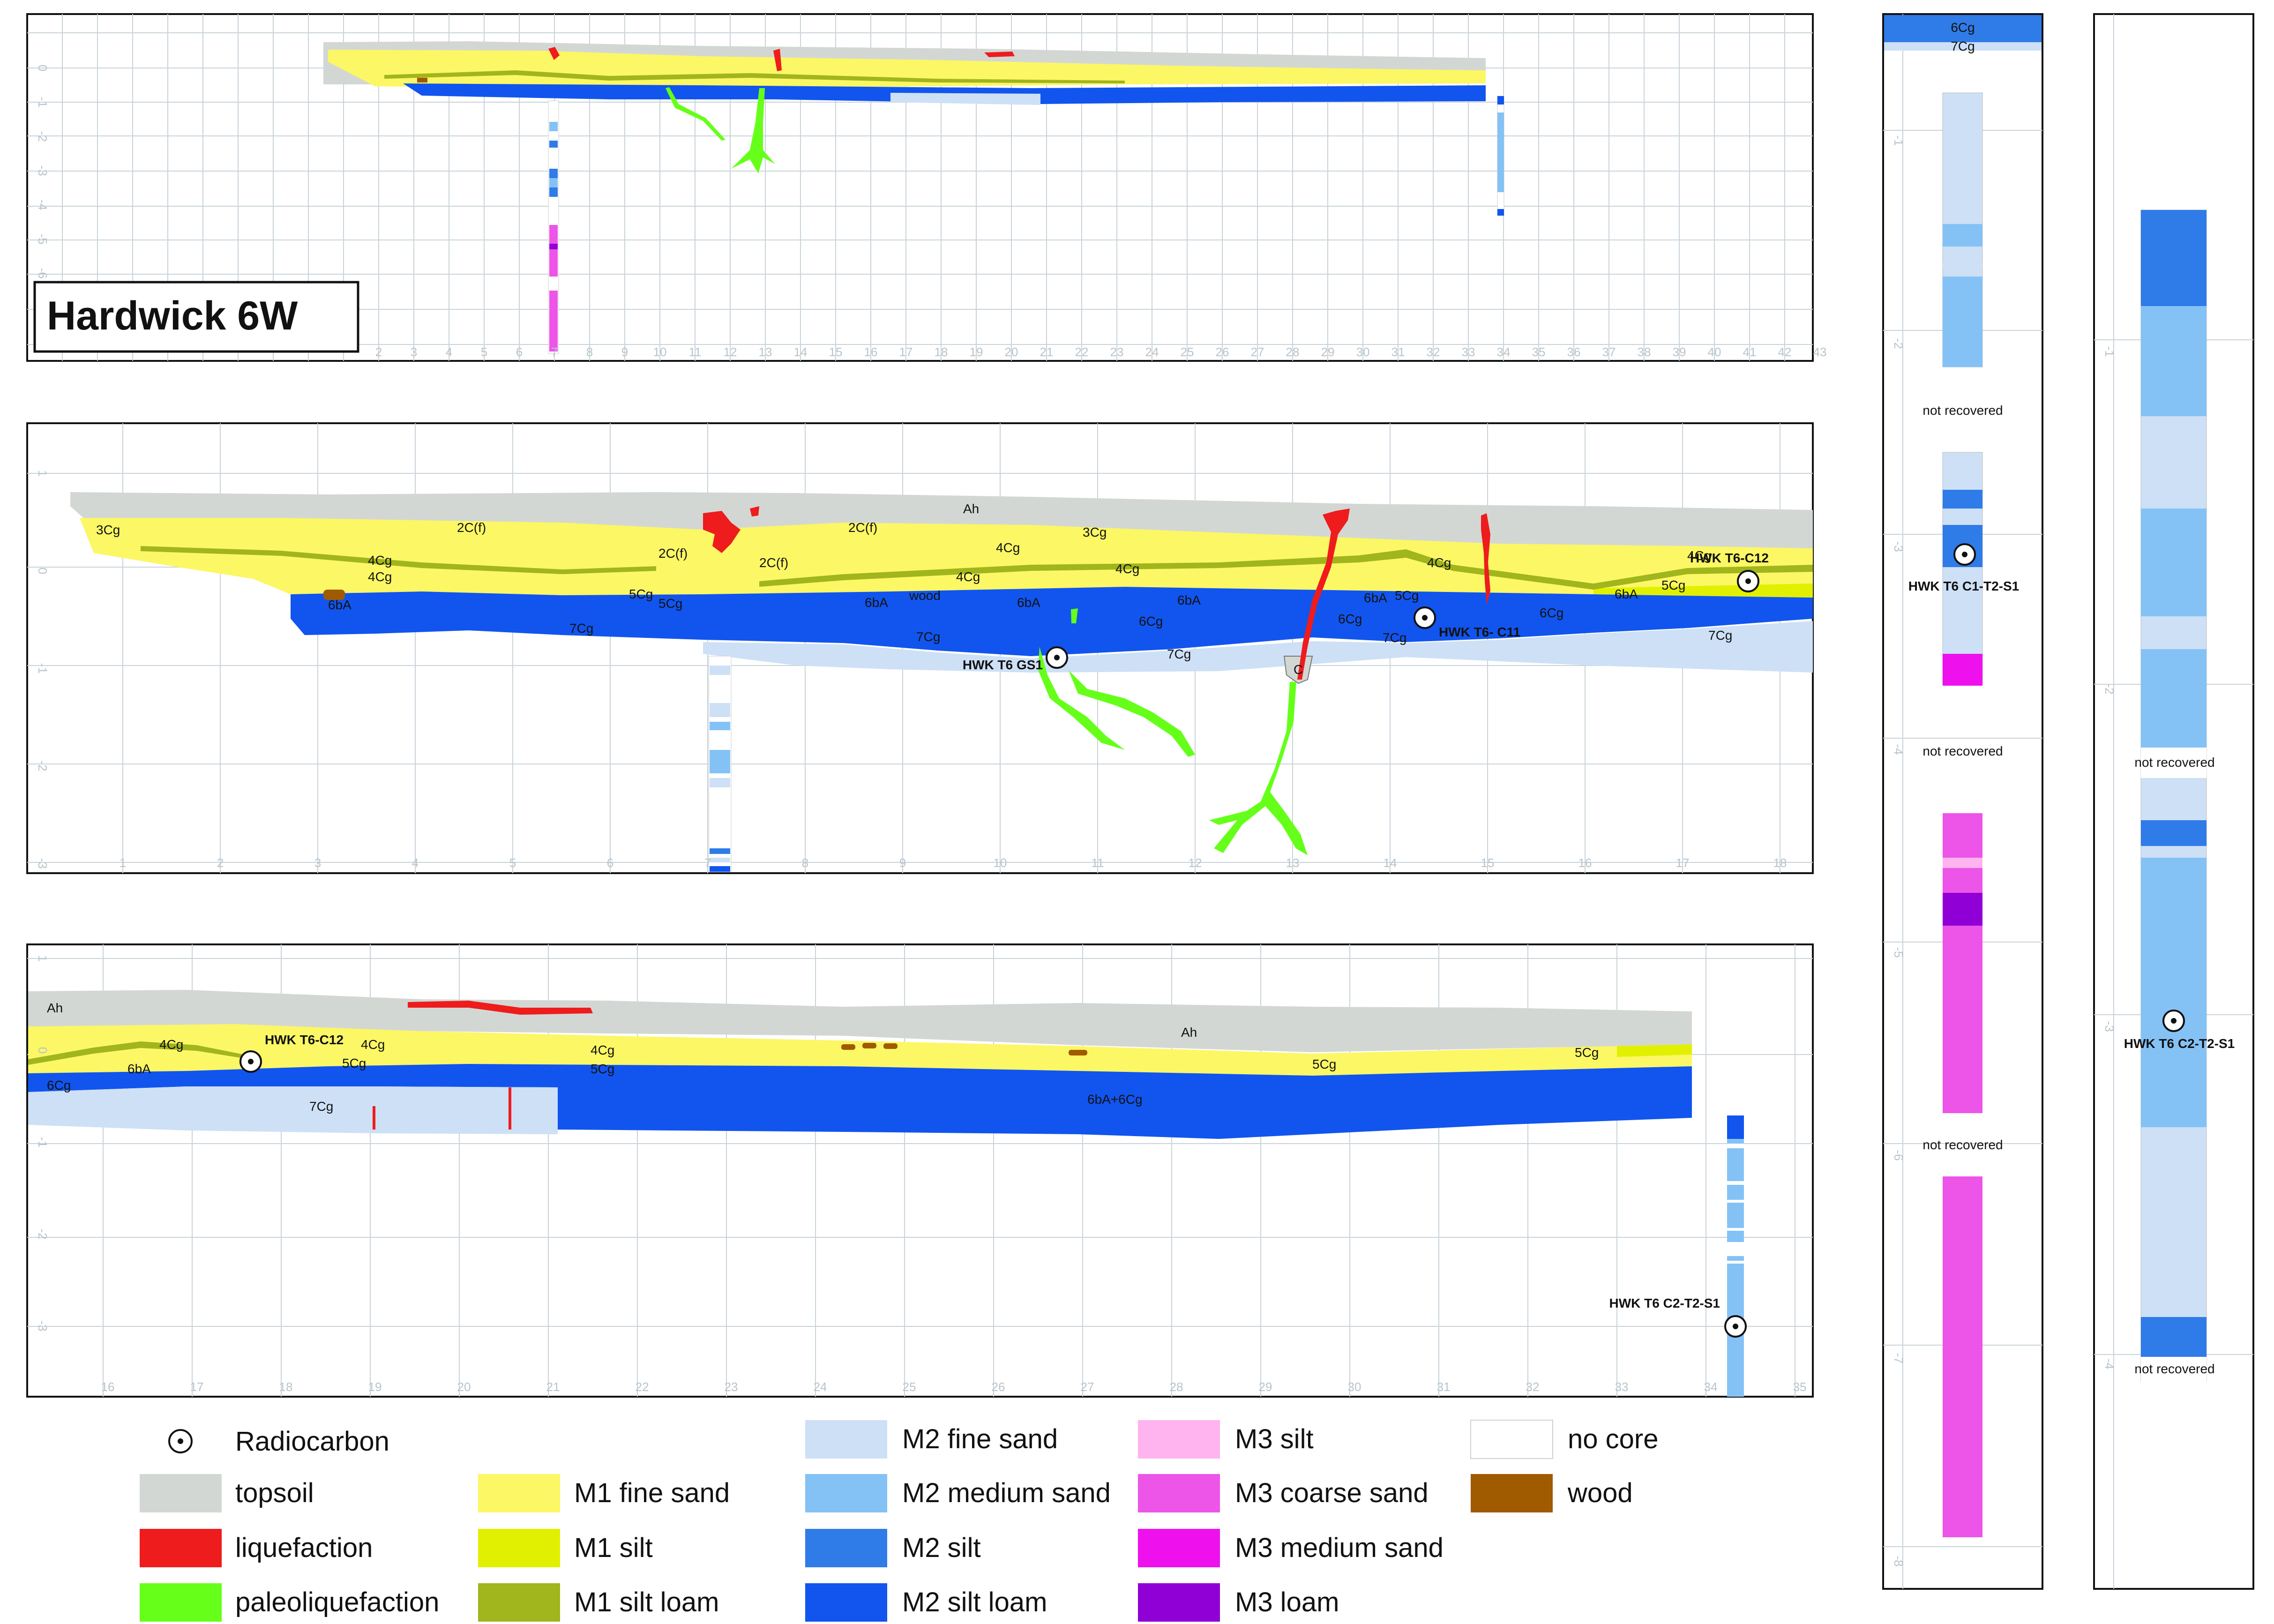 The height and width of the screenshot is (1624, 2274). Describe the element at coordinates (731, 1387) in the screenshot. I see `panel-3-x-tick: 23` at that location.